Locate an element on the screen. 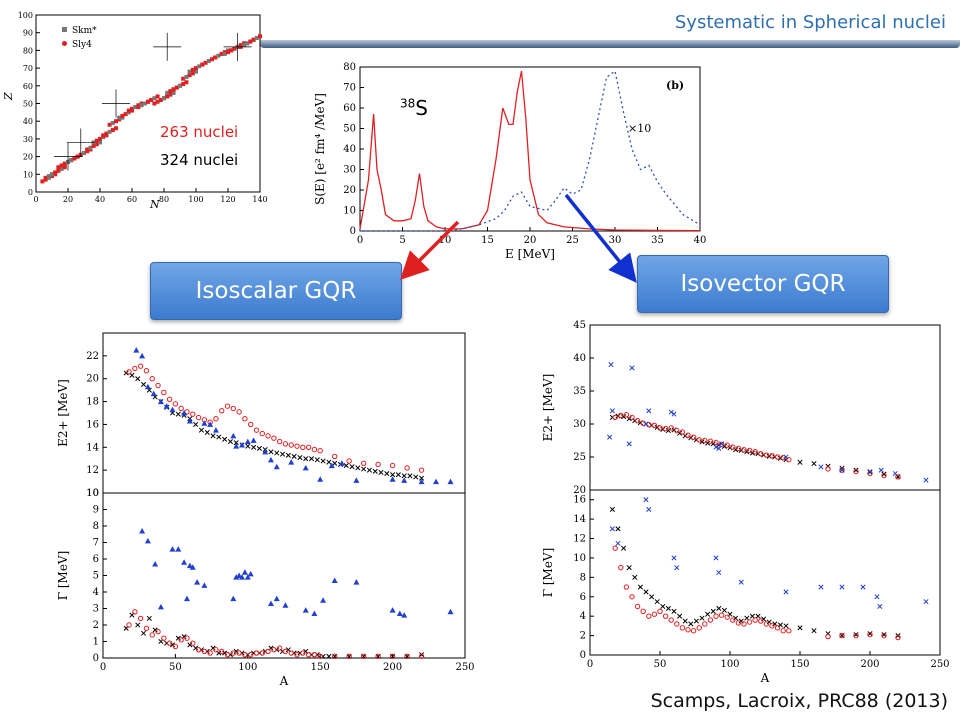  x-tick-label: 0 is located at coordinates (590, 664).